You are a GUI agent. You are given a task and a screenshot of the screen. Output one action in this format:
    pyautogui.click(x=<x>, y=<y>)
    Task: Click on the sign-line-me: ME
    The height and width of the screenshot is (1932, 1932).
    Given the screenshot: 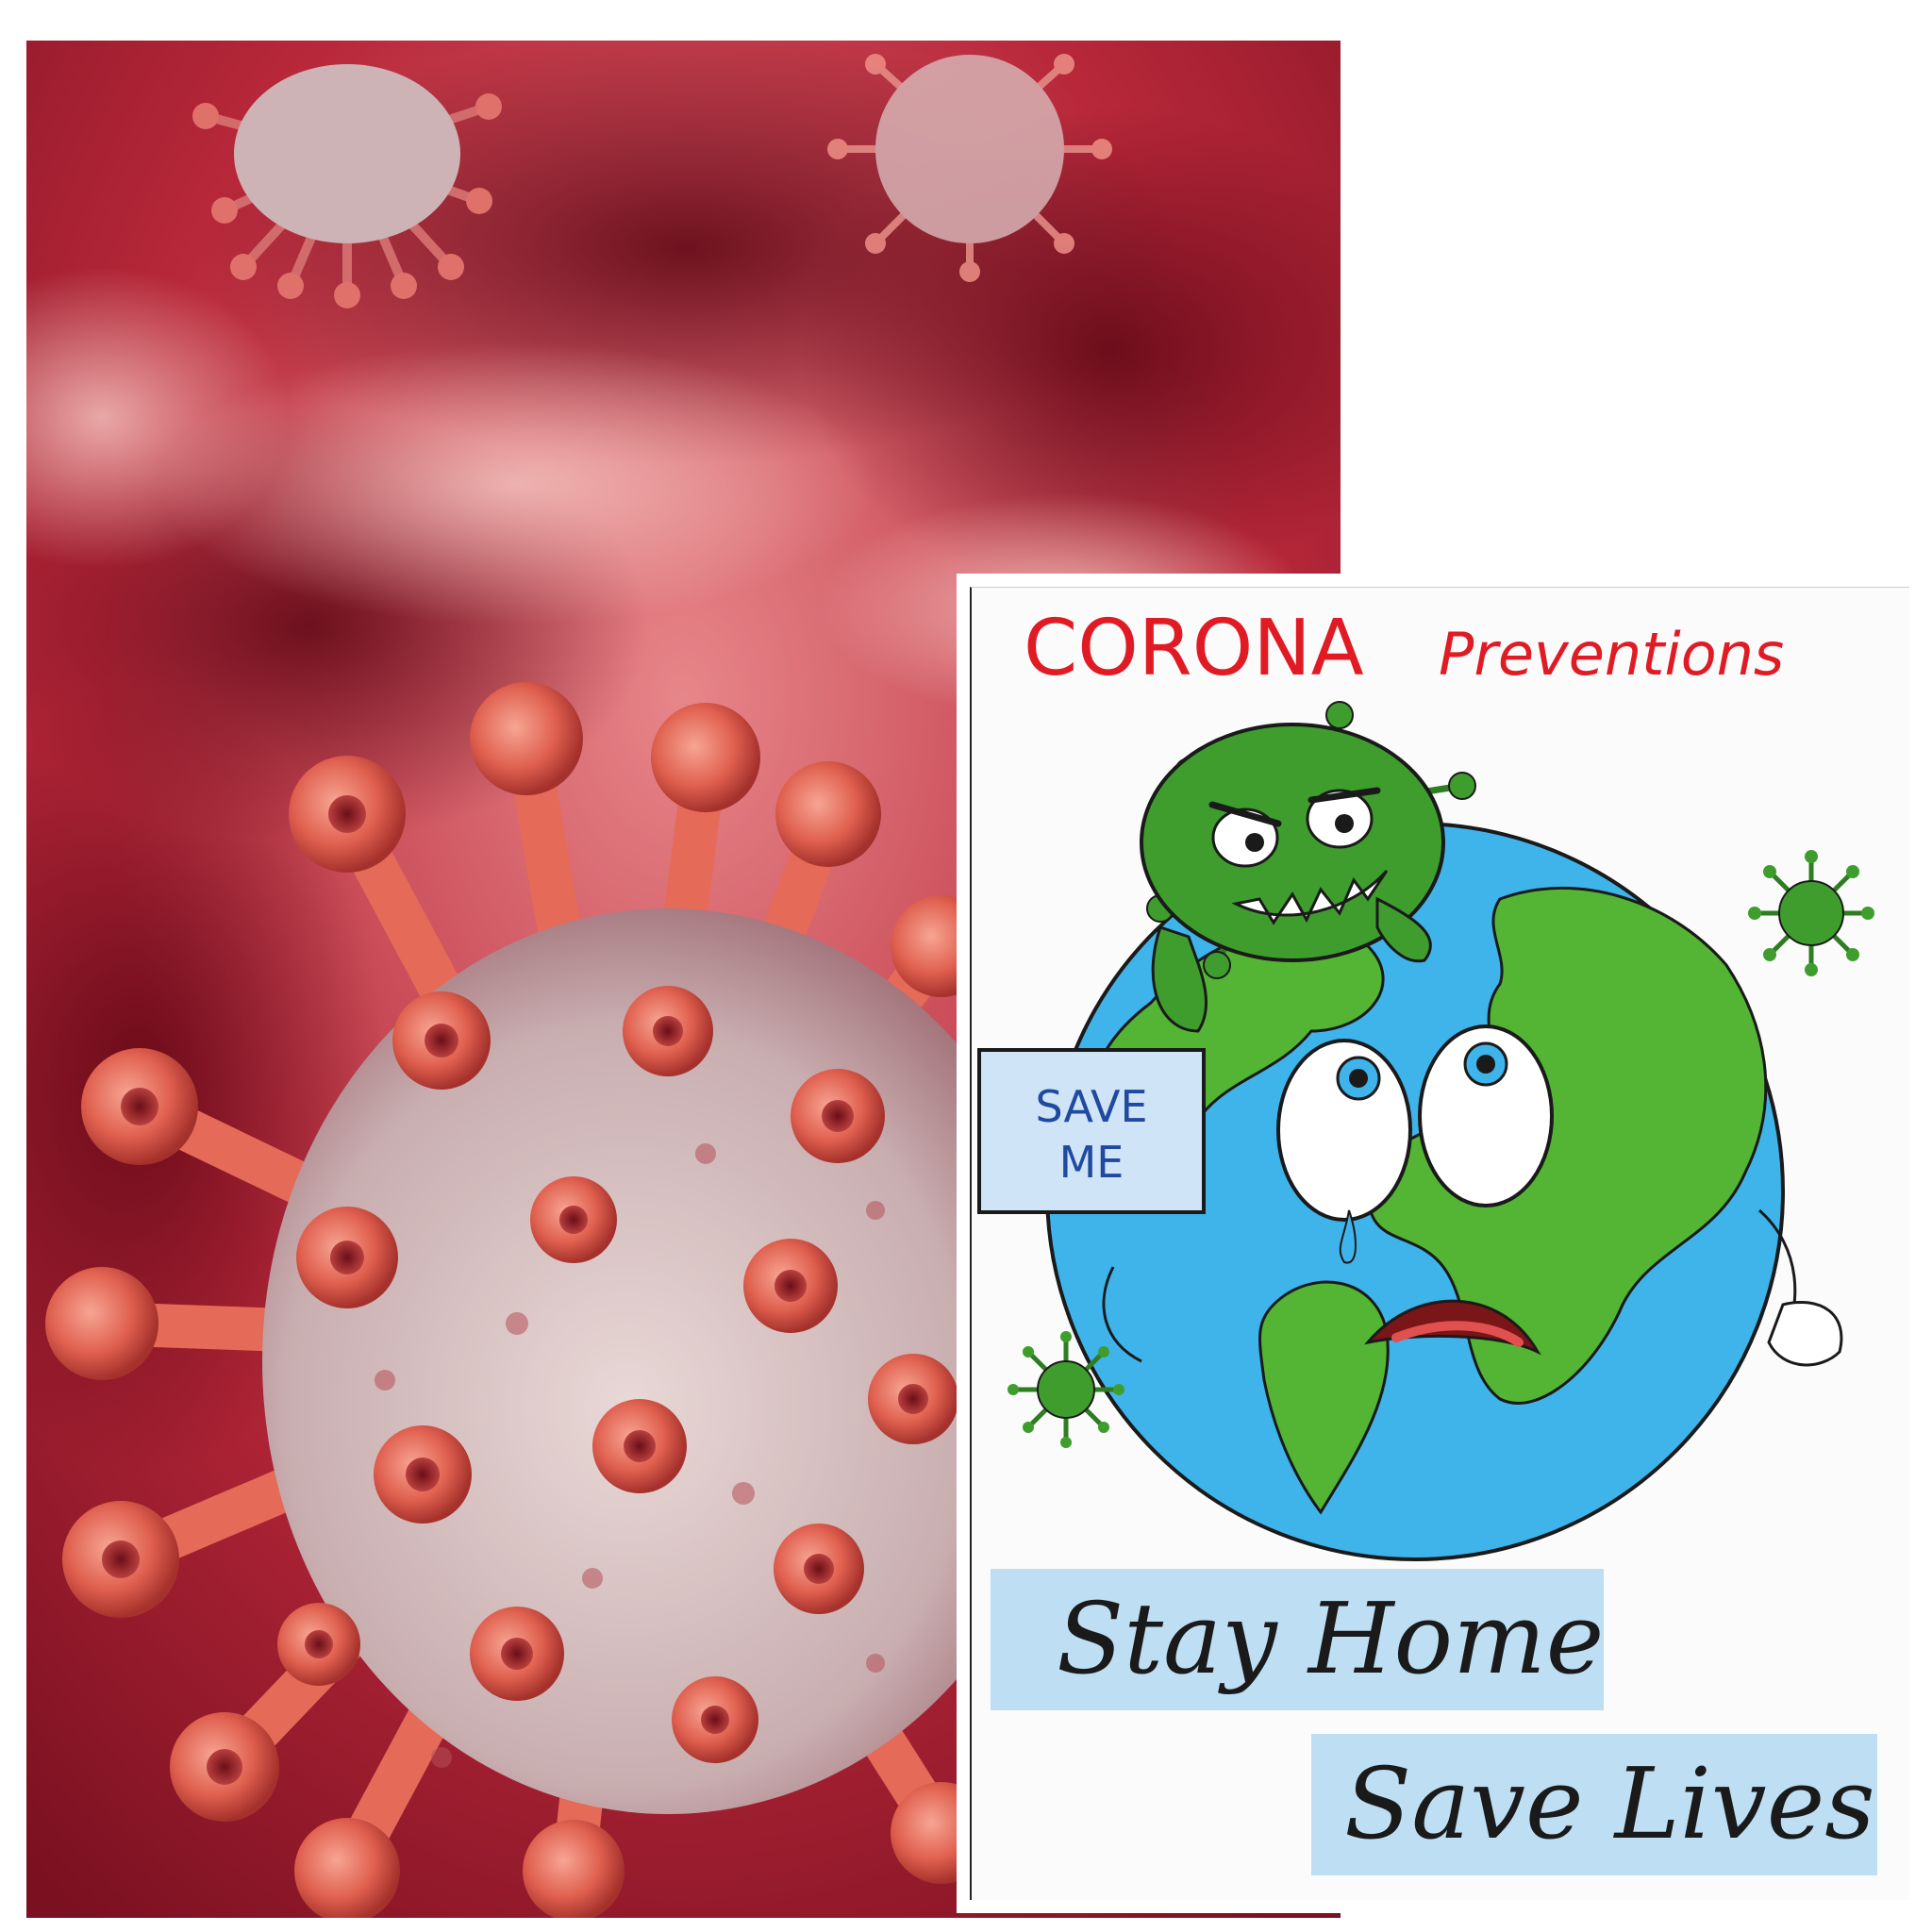 What is the action you would take?
    pyautogui.click(x=1091, y=1162)
    